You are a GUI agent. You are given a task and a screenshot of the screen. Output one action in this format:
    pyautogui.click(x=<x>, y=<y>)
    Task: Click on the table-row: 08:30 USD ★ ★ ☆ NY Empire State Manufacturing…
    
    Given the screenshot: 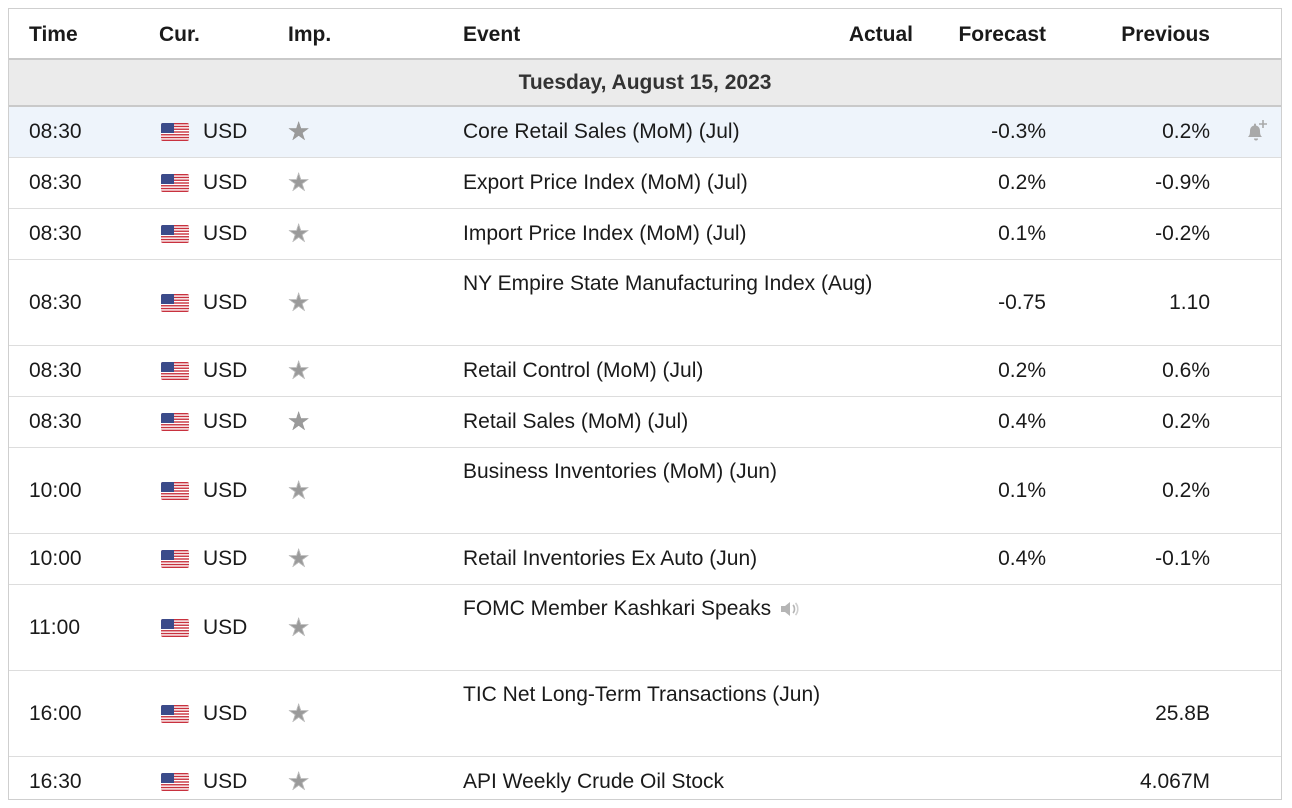 What is the action you would take?
    pyautogui.click(x=645, y=303)
    